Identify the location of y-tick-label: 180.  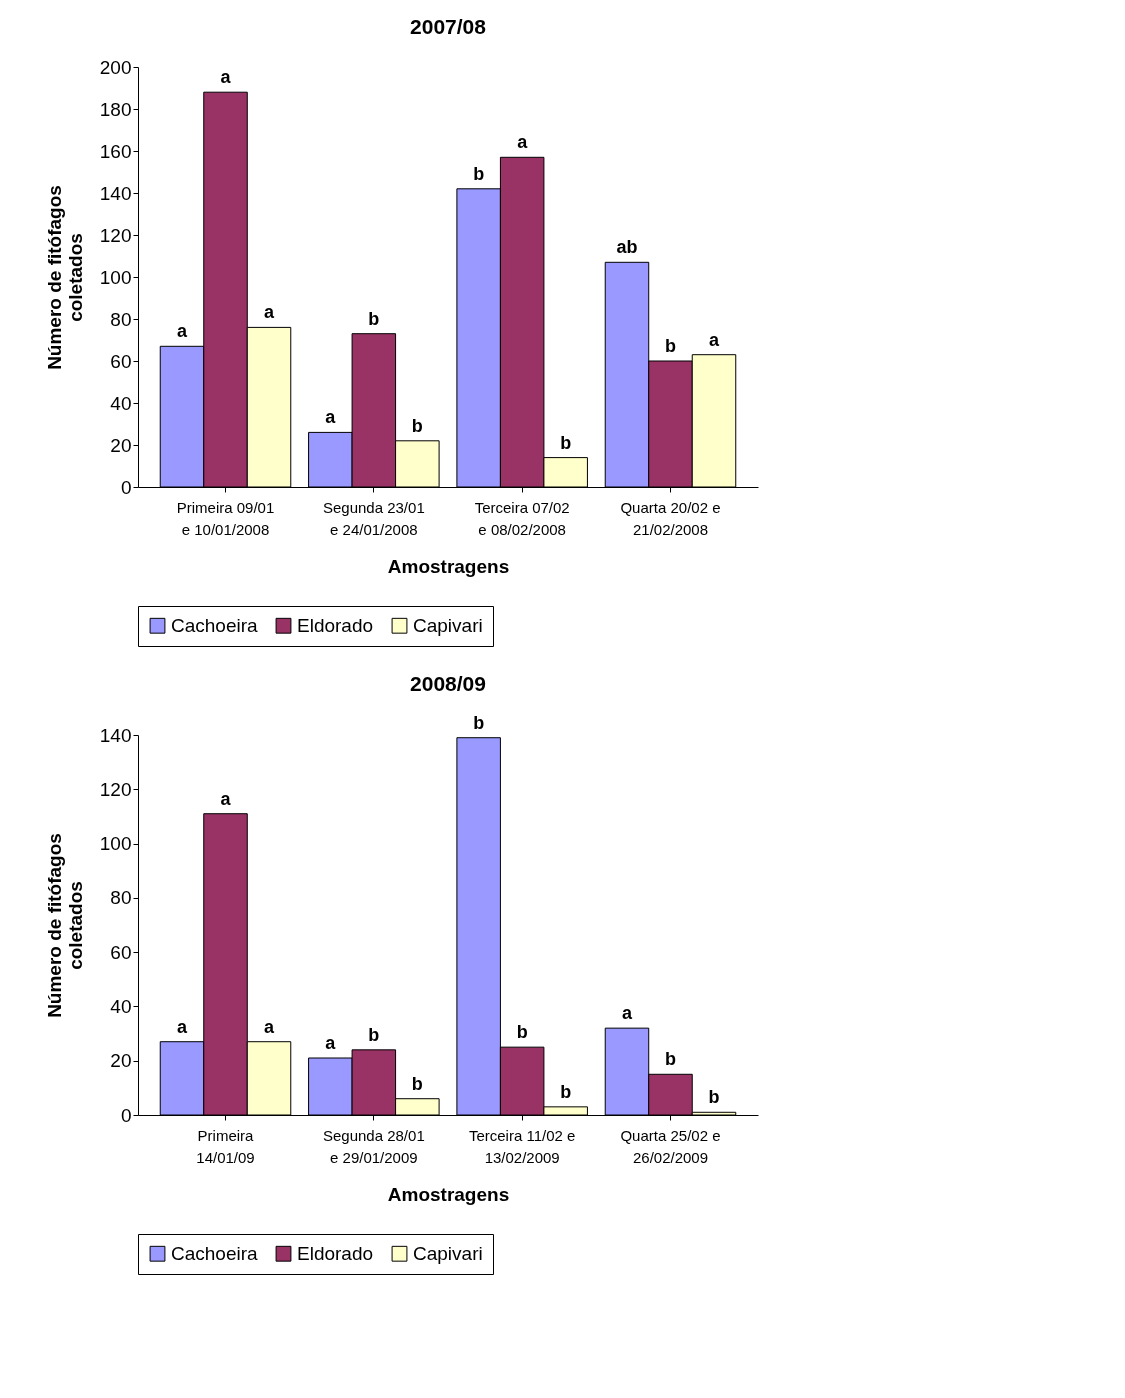
(115, 109).